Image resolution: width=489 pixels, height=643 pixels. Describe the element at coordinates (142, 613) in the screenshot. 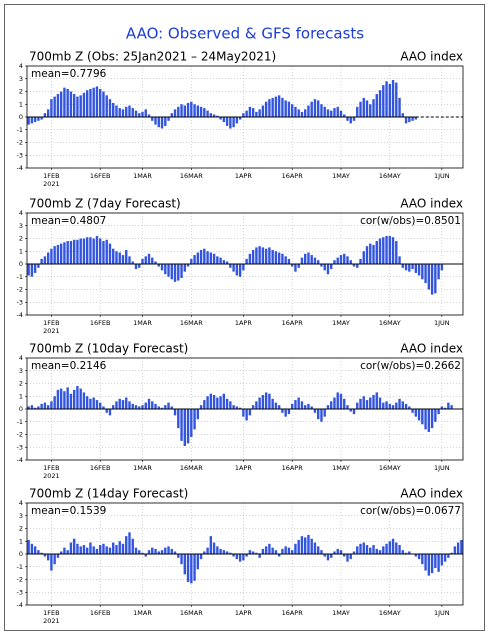

I see `x-tick-label: 1MAR` at that location.